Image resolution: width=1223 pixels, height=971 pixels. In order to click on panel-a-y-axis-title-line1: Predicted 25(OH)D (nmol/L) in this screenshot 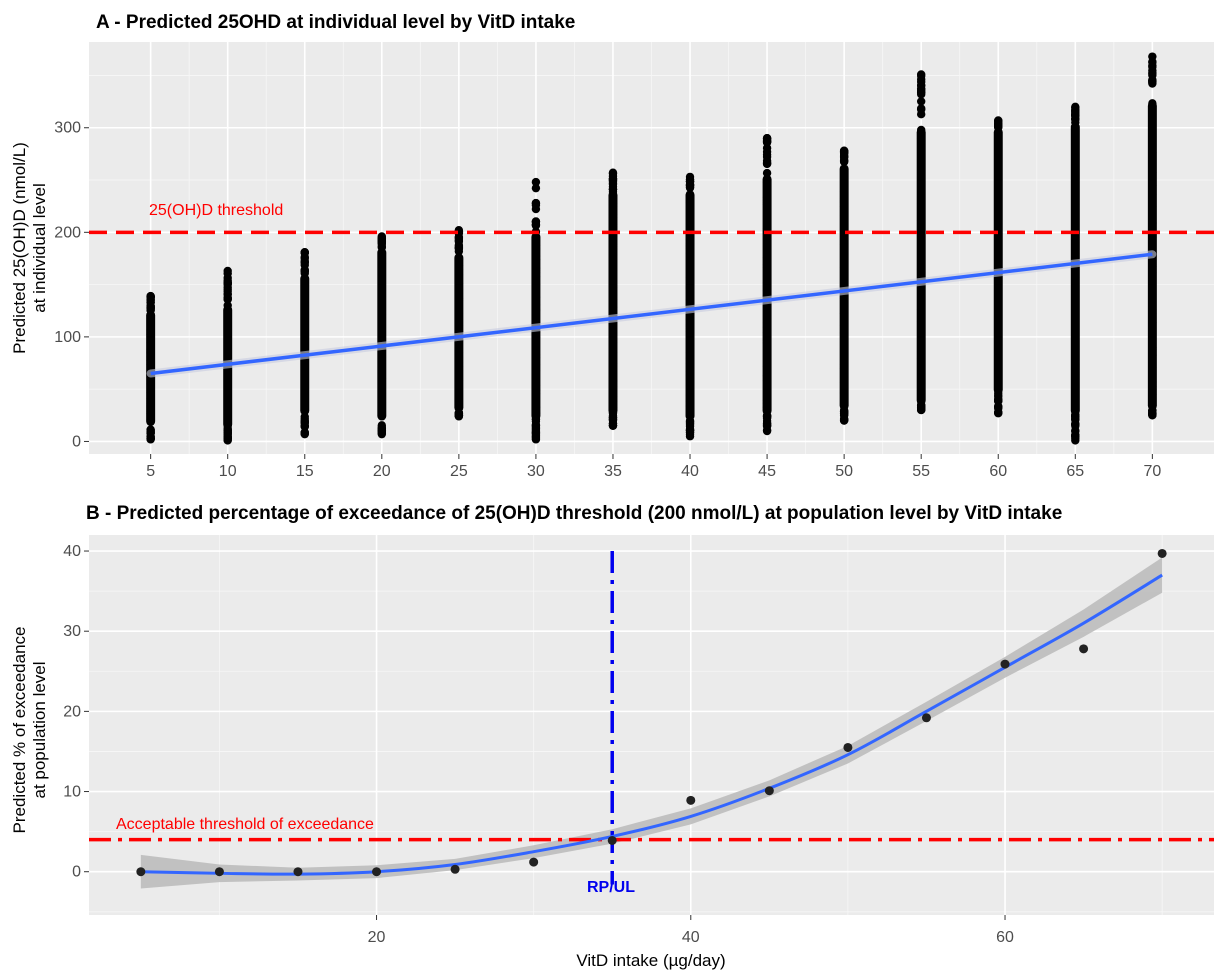, I will do `click(19, 248)`.